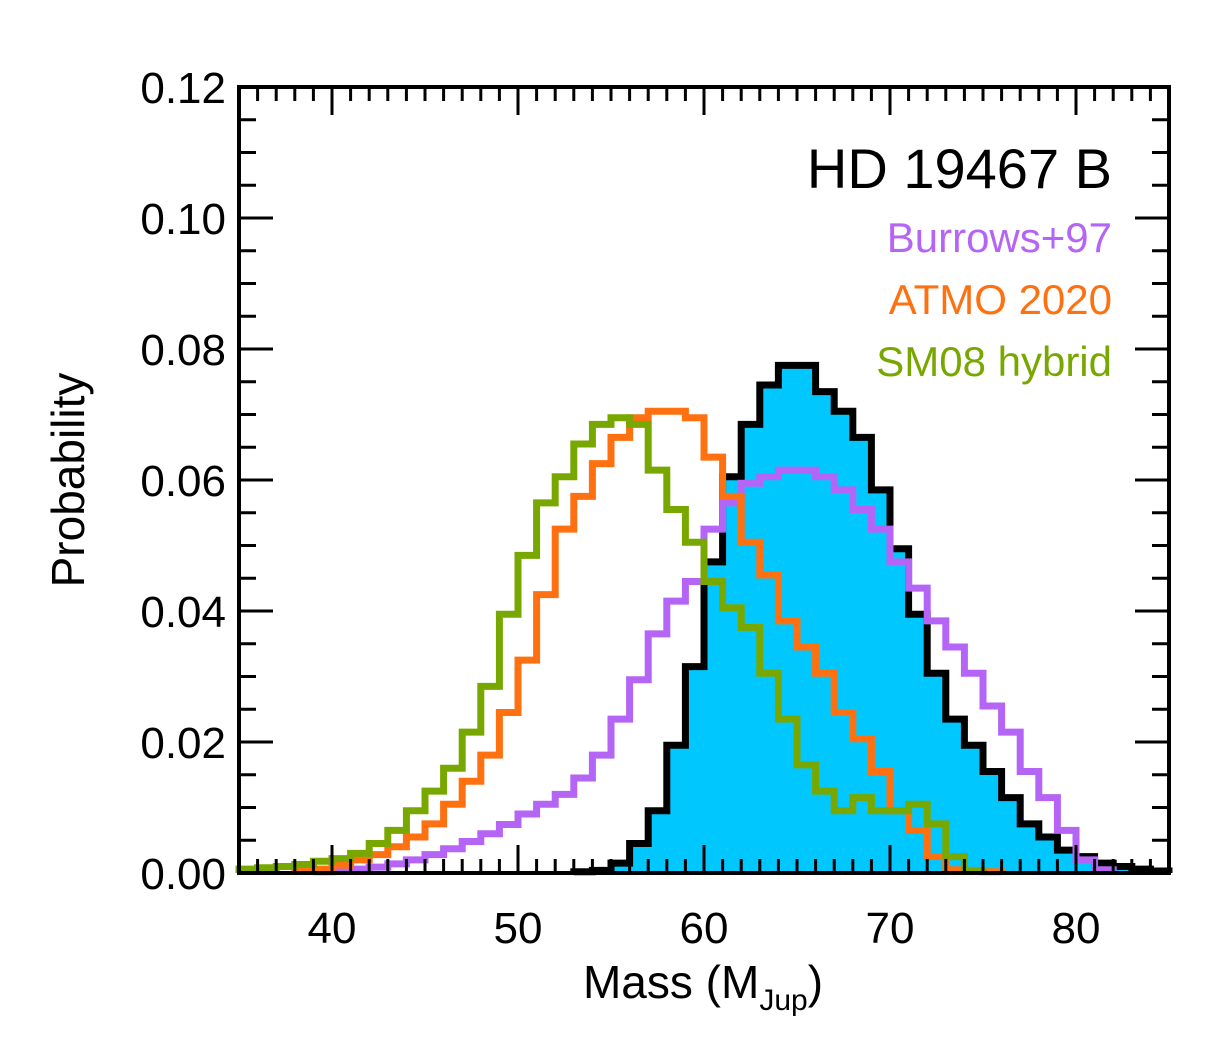 The width and height of the screenshot is (1225, 1050). I want to click on x-tick-label: 50, so click(518, 928).